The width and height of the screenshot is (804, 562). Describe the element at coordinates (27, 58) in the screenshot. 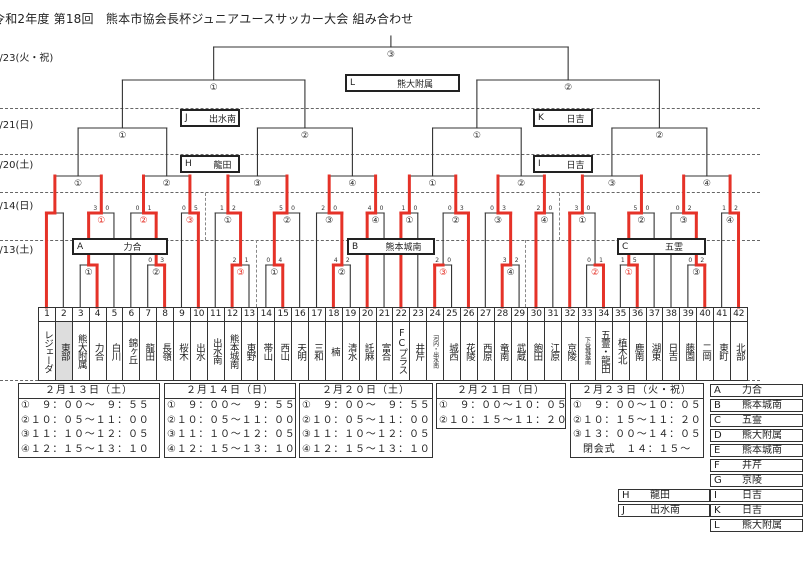

I see `date-label-0223: 2/23(火・祝)` at that location.